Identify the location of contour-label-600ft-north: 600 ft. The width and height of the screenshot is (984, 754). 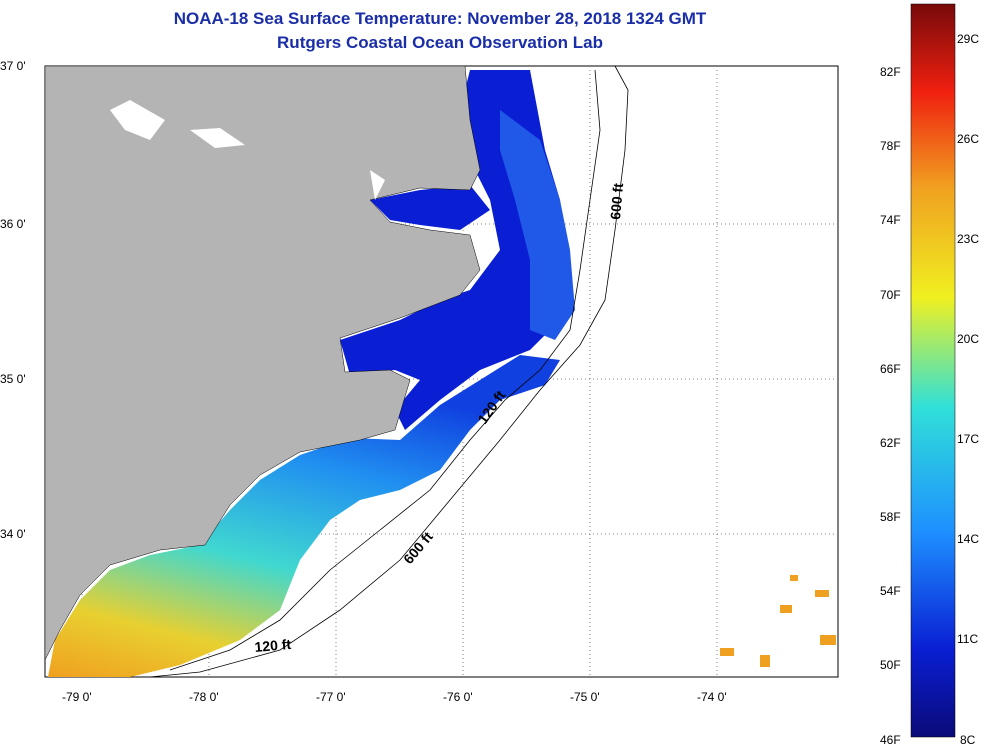
(616, 201).